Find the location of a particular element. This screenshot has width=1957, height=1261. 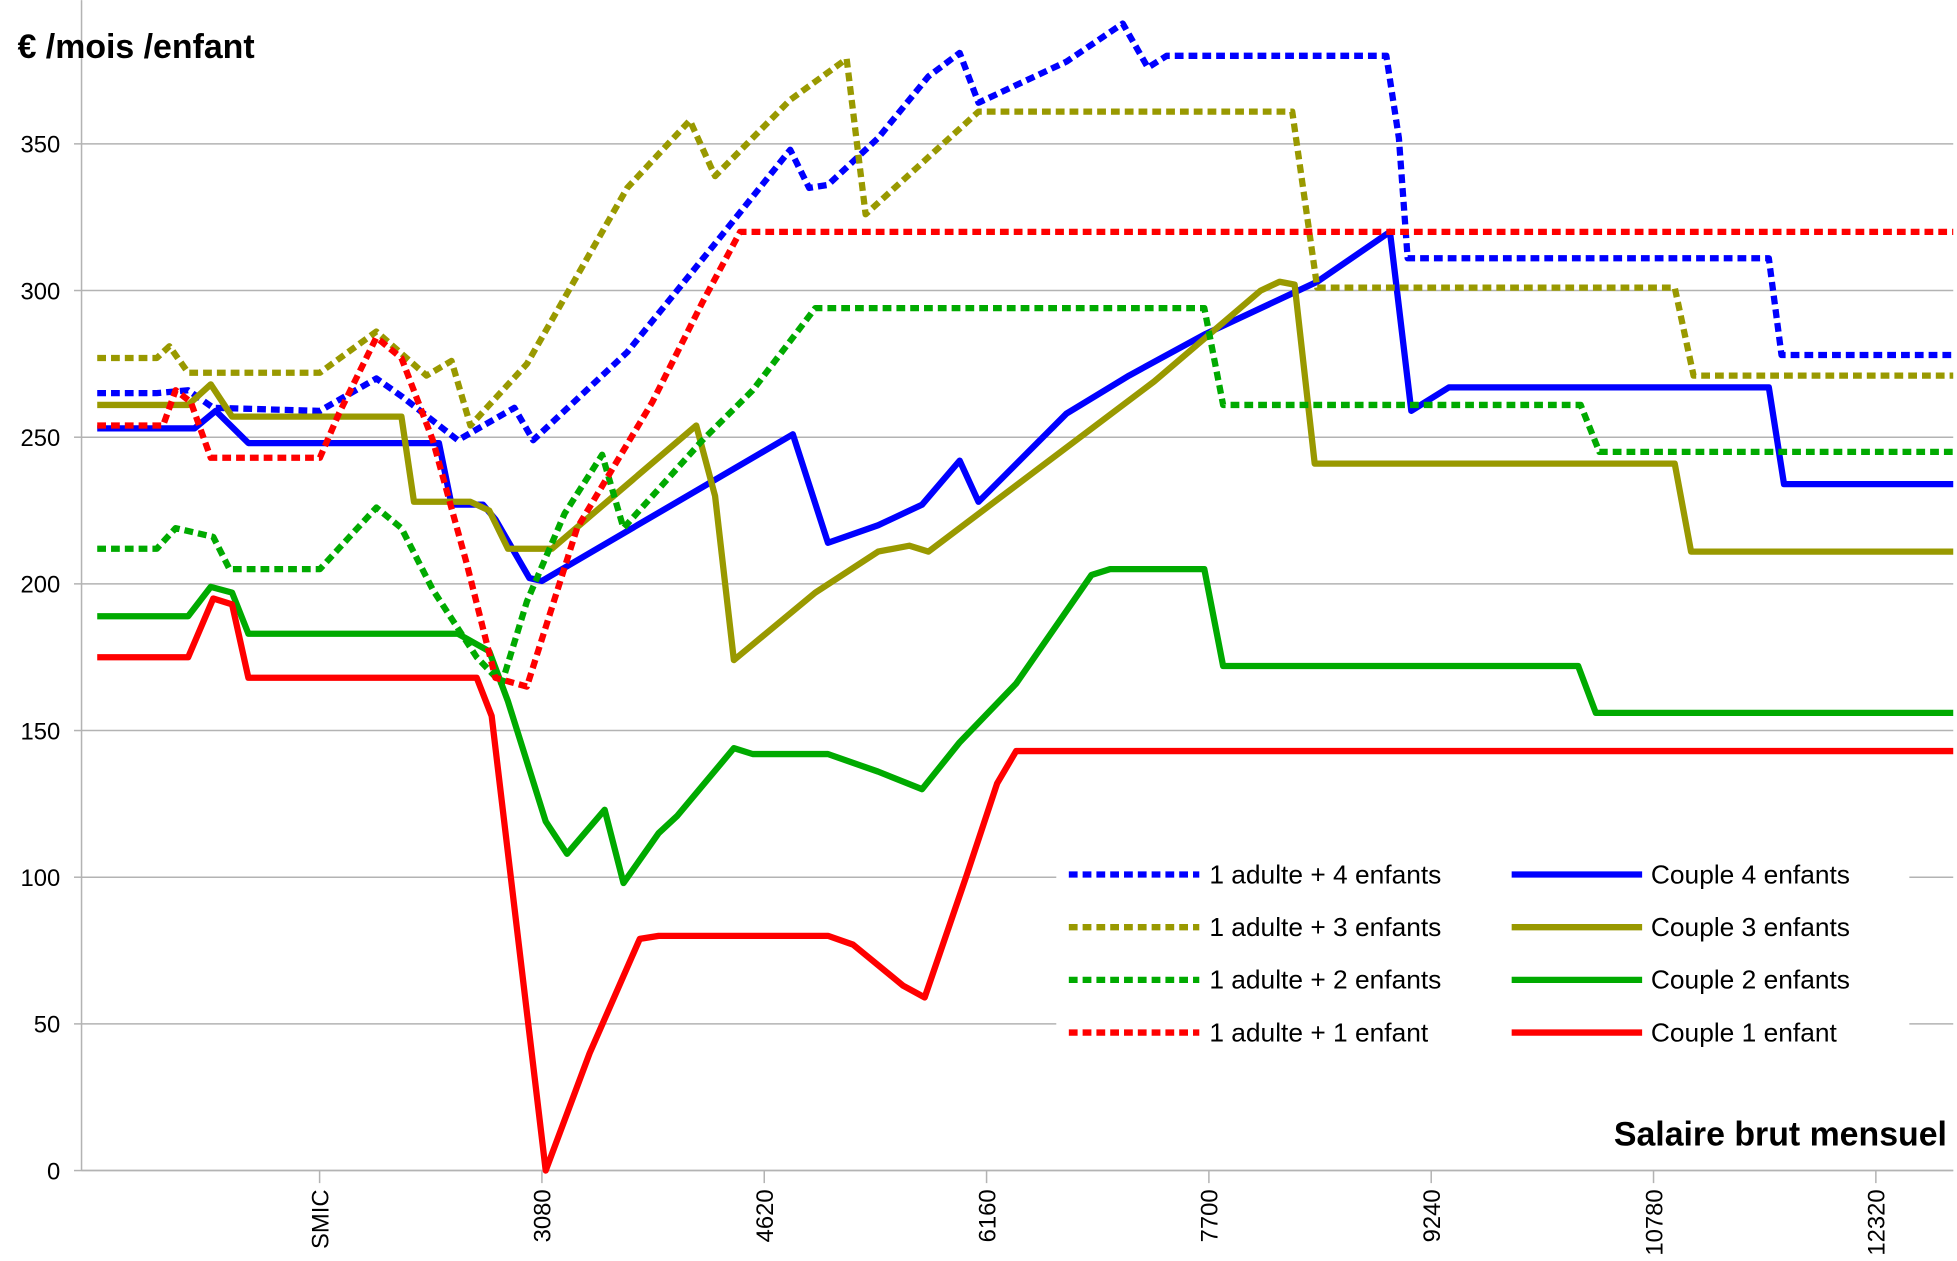

y-tick-label: 0 is located at coordinates (53, 1171).